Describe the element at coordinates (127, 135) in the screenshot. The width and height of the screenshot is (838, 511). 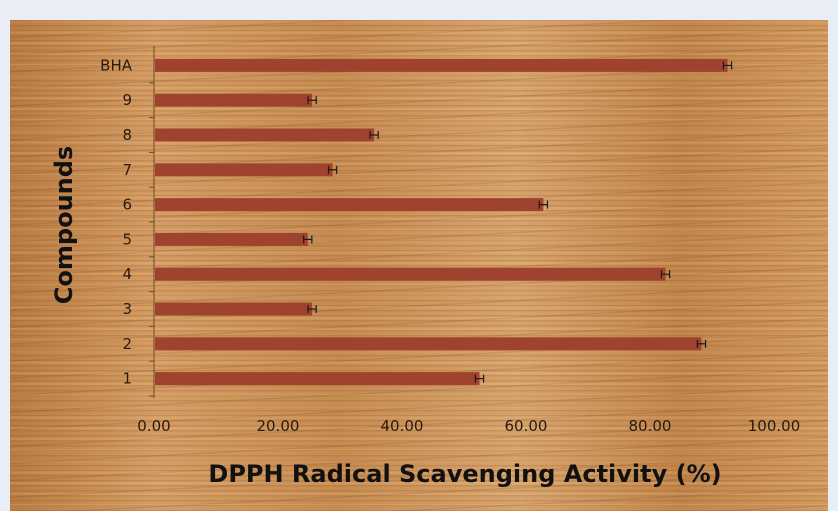
I see `category-label: 8` at that location.